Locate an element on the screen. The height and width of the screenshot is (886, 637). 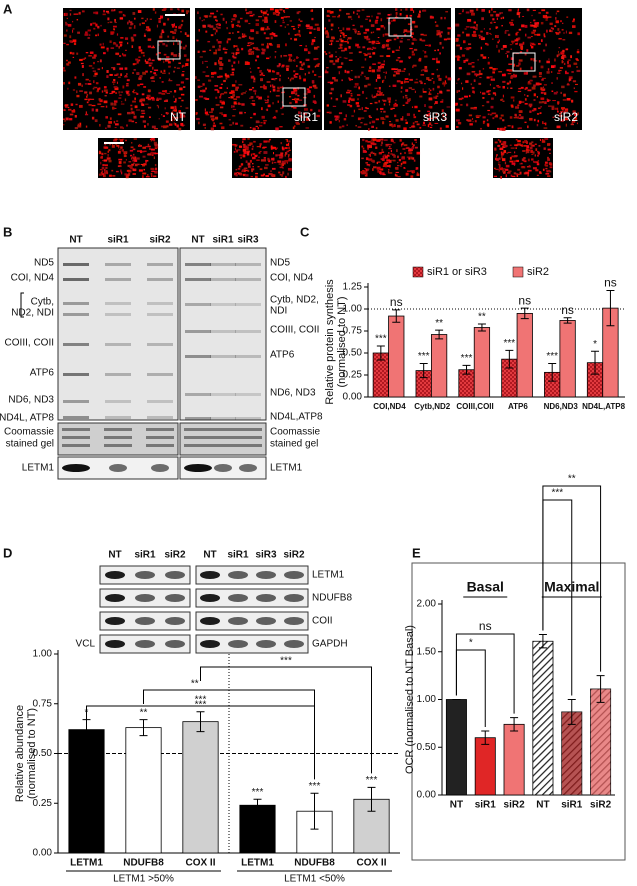
legend-swatch is located at coordinates (518, 272).